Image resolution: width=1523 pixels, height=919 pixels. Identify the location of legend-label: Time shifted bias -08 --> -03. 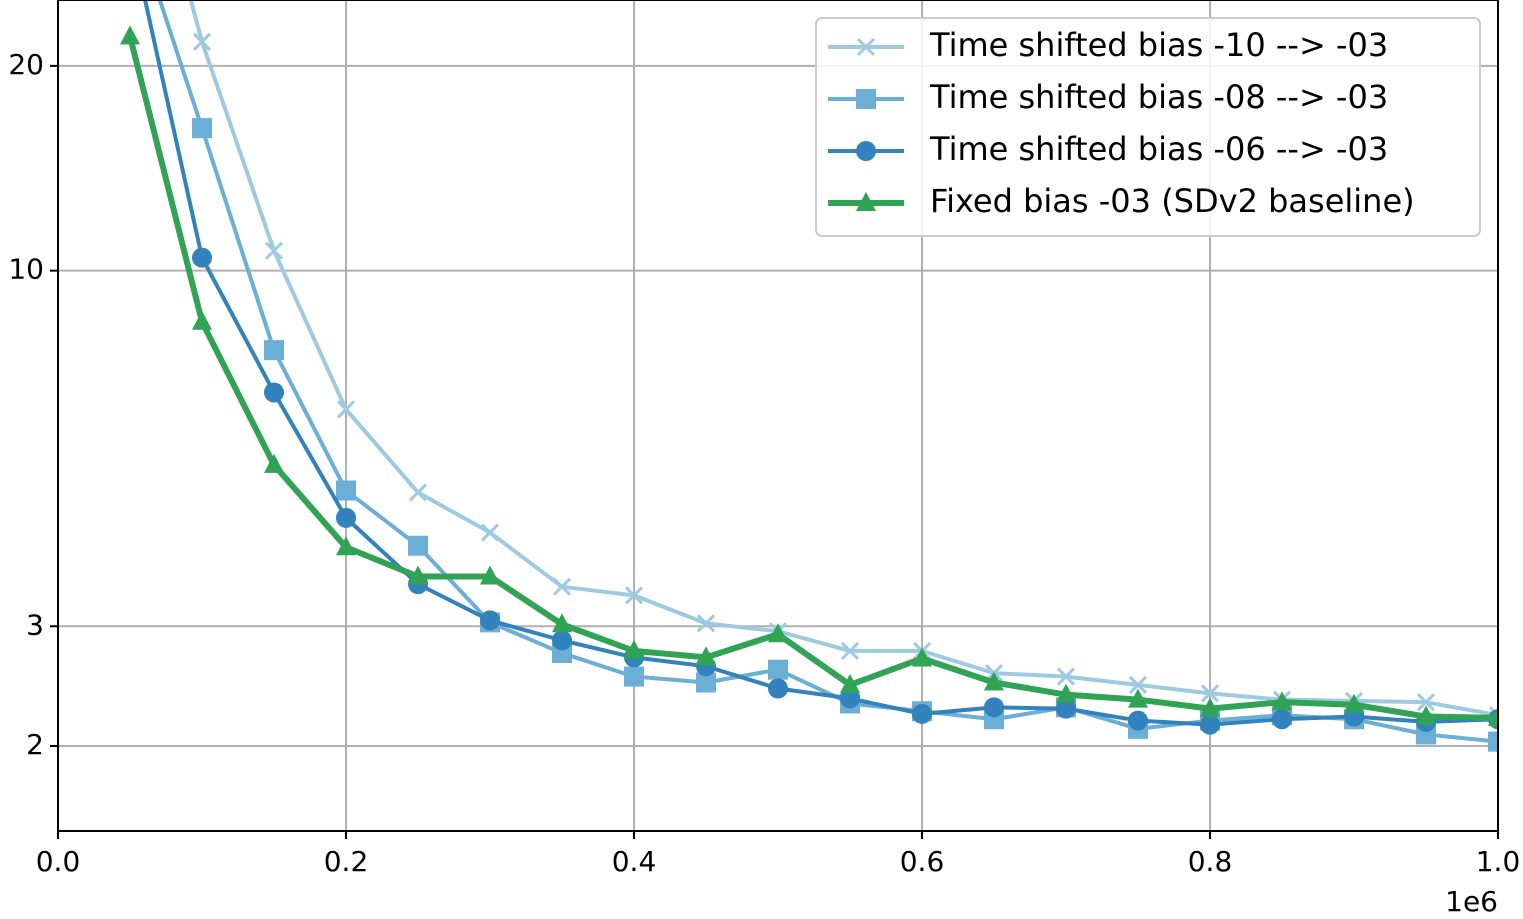
(1158, 97).